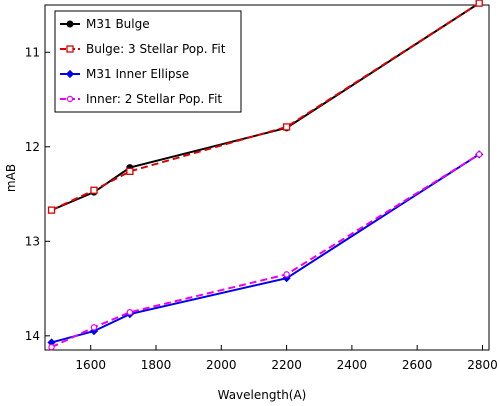 The image size is (500, 406). I want to click on y-axis-title: mAB, so click(11, 178).